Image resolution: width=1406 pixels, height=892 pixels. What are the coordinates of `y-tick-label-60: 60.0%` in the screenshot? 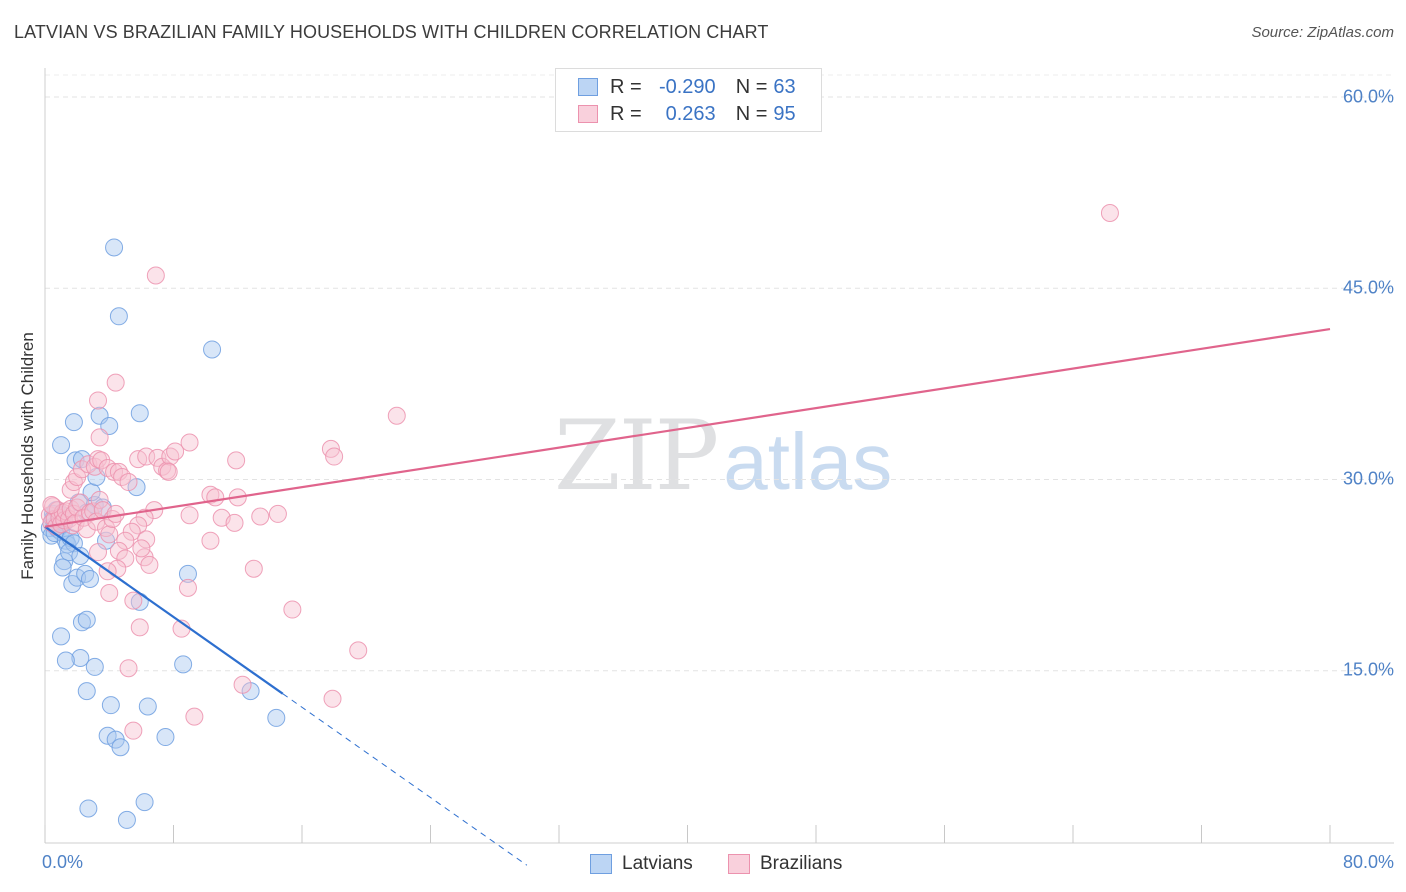 It's located at (1368, 96).